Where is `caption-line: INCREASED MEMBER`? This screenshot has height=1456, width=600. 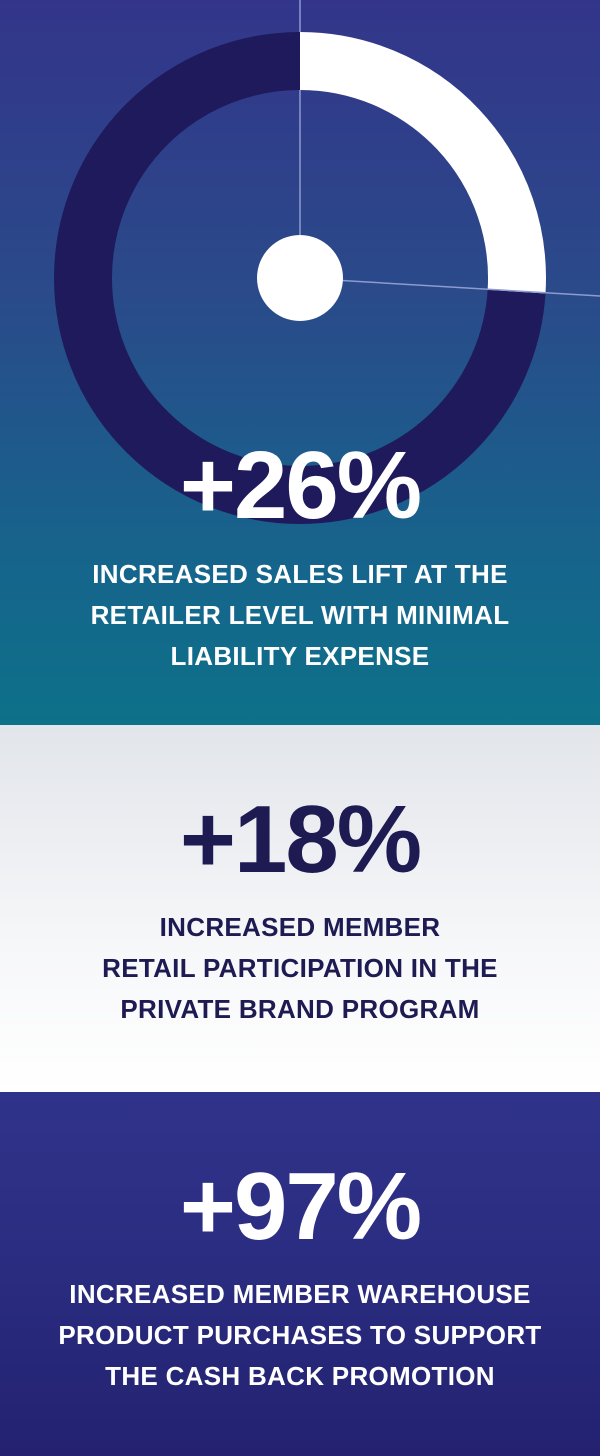
caption-line: INCREASED MEMBER is located at coordinates (300, 927).